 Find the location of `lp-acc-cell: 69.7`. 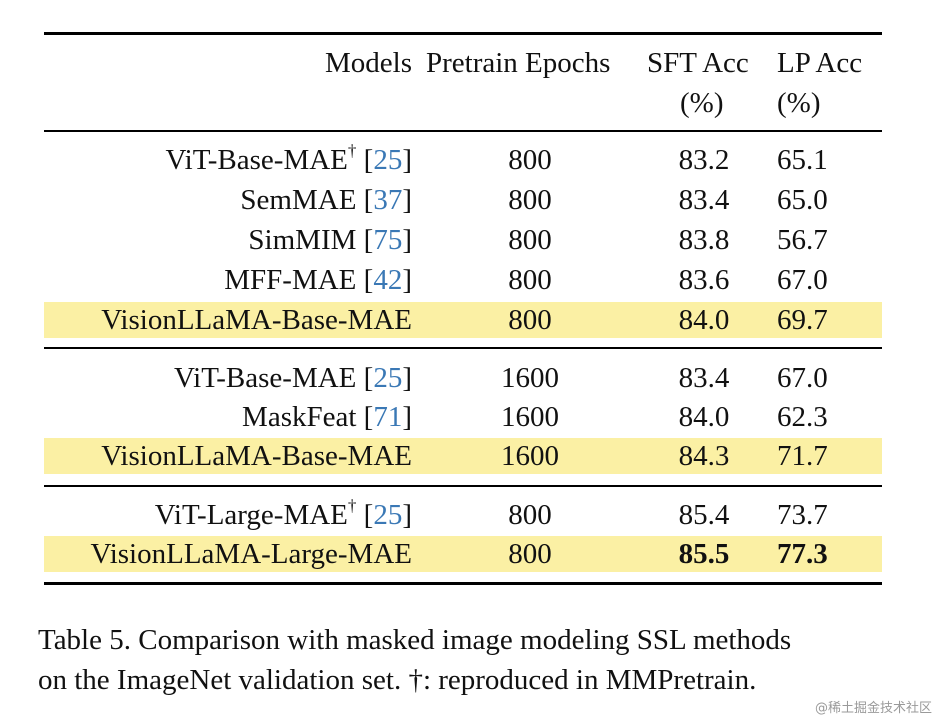

lp-acc-cell: 69.7 is located at coordinates (802, 320).